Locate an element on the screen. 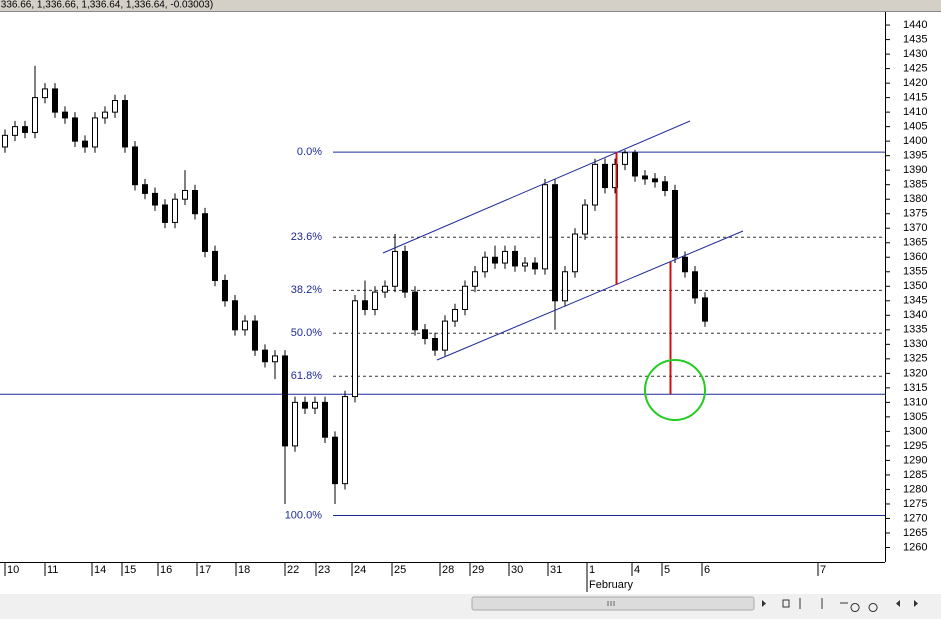  scroll-right is located at coordinates (764, 603).